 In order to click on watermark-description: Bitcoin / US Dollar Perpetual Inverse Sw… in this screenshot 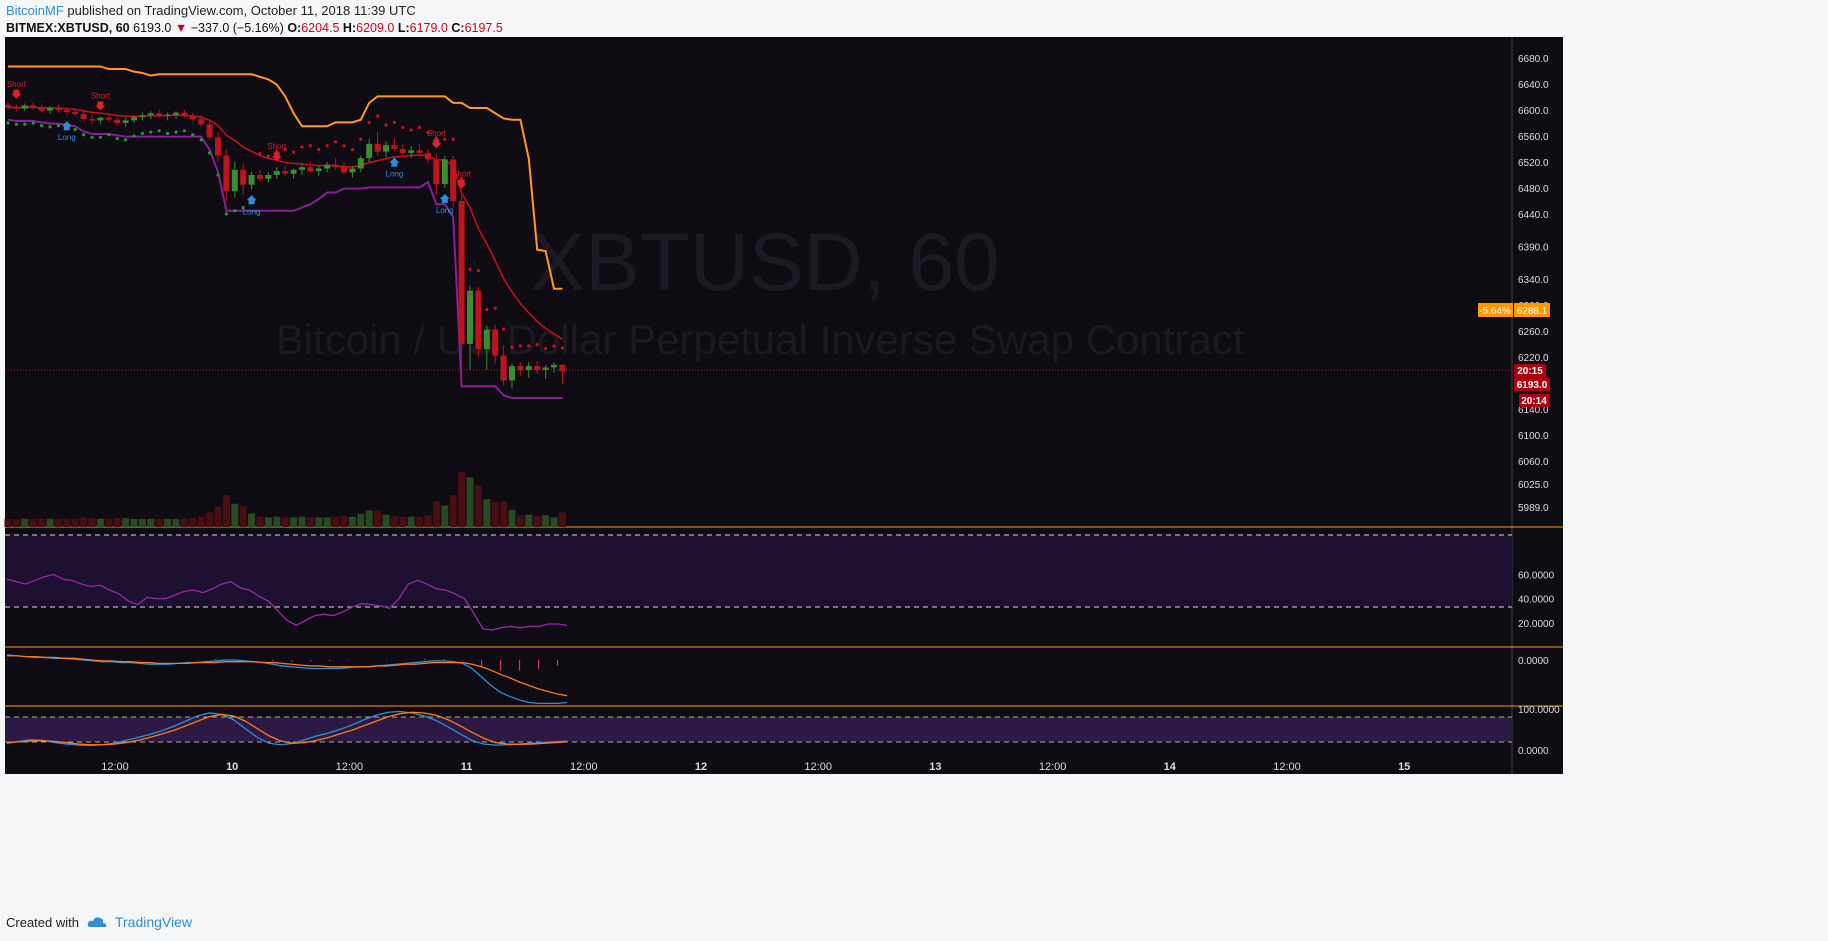, I will do `click(760, 339)`.